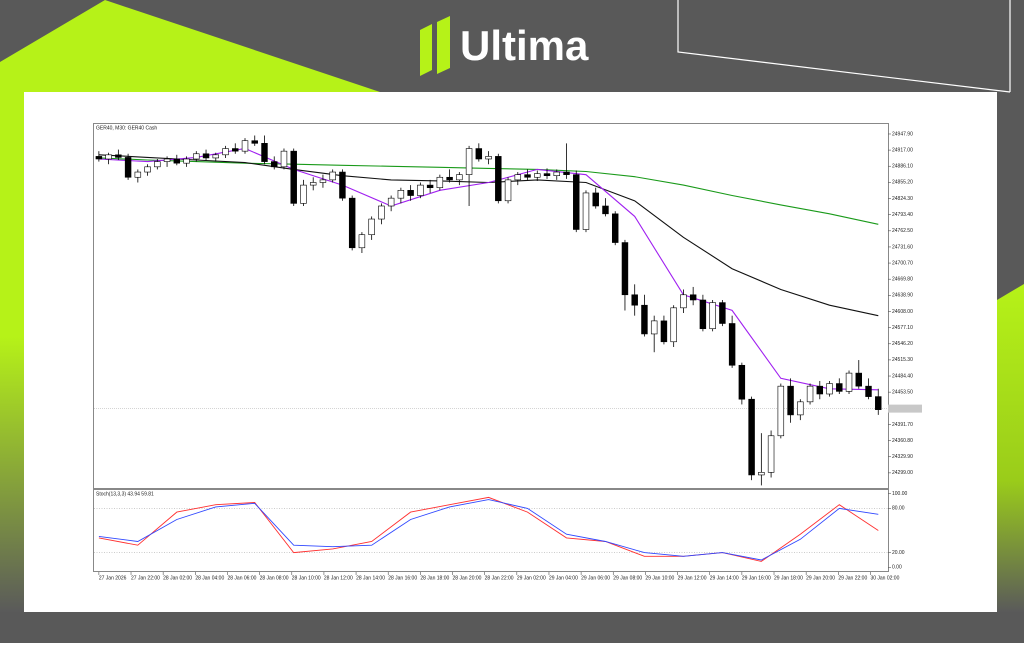  What do you see at coordinates (902, 231) in the screenshot?
I see `y-tick-label: 24762.50` at bounding box center [902, 231].